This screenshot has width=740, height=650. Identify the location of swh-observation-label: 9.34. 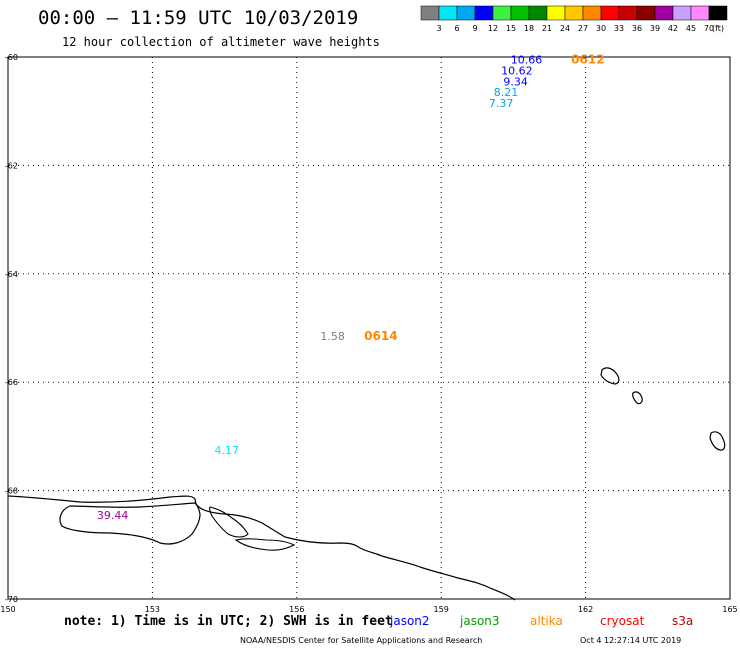
(515, 81).